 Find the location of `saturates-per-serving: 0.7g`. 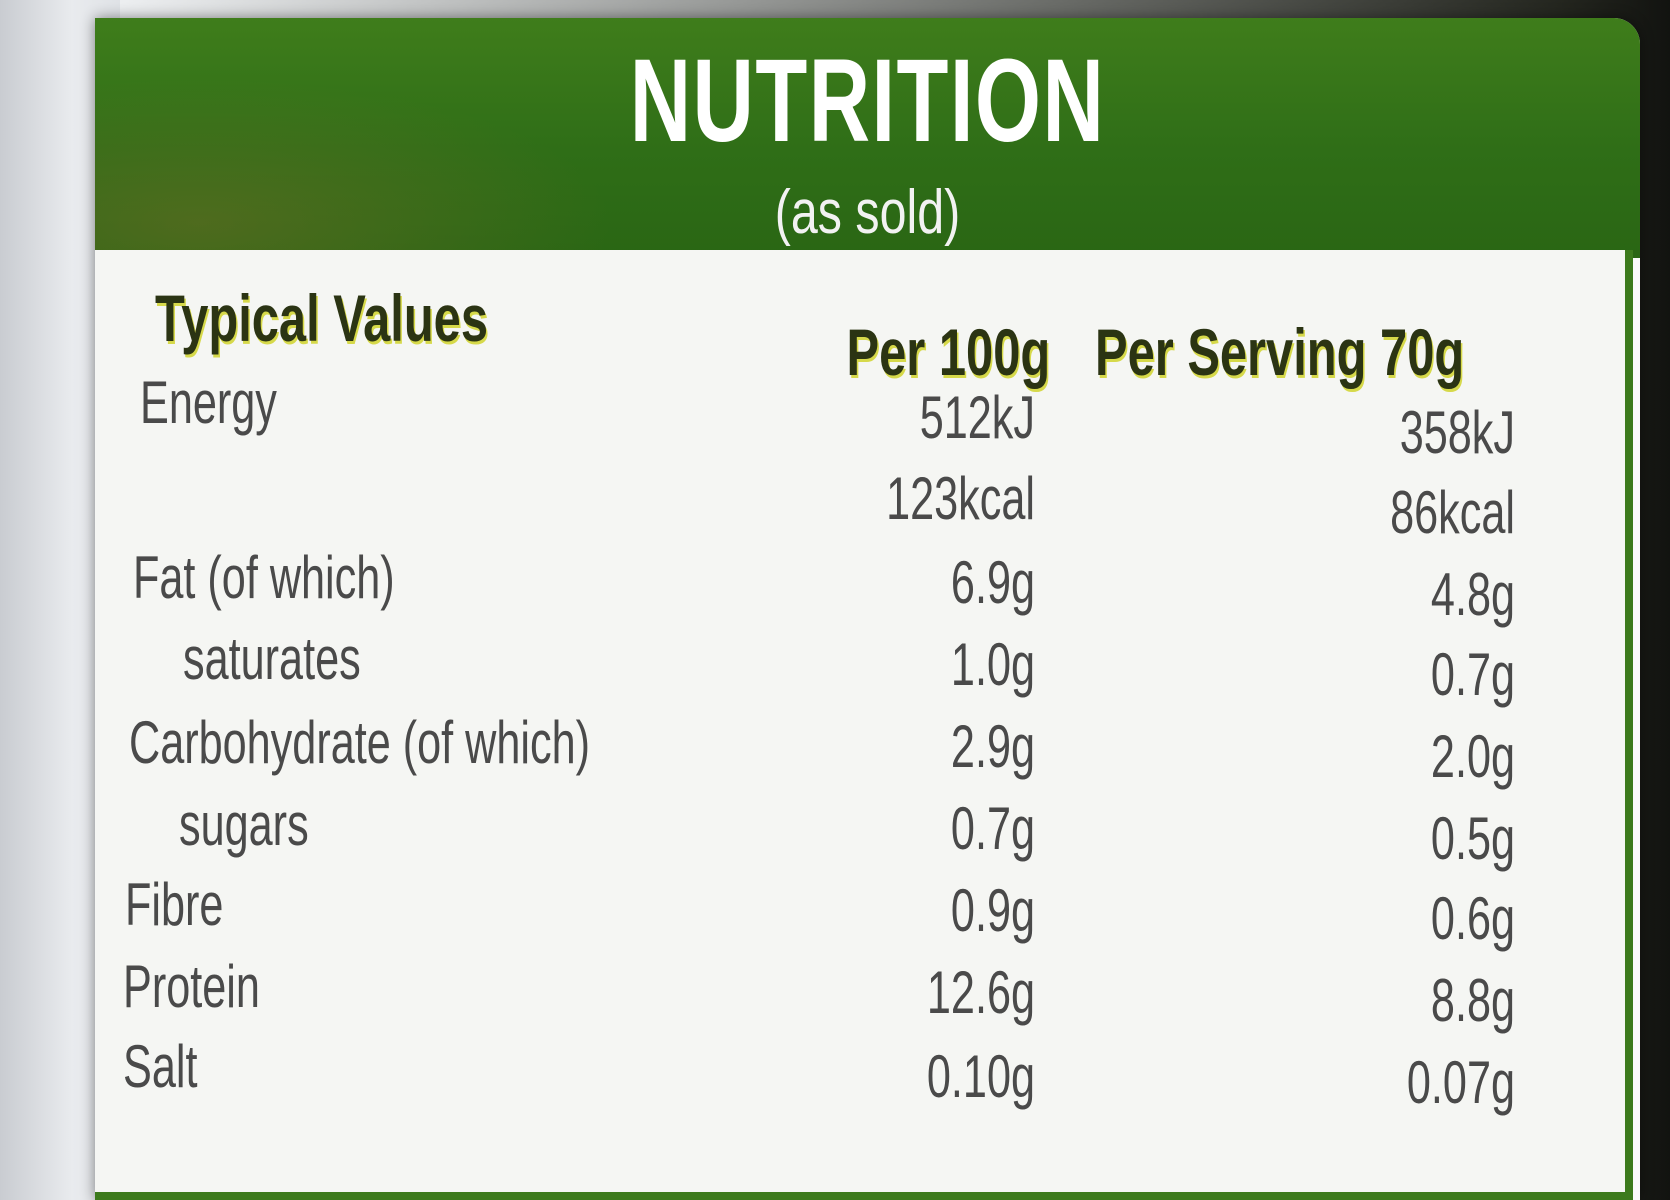

saturates-per-serving: 0.7g is located at coordinates (1472, 674).